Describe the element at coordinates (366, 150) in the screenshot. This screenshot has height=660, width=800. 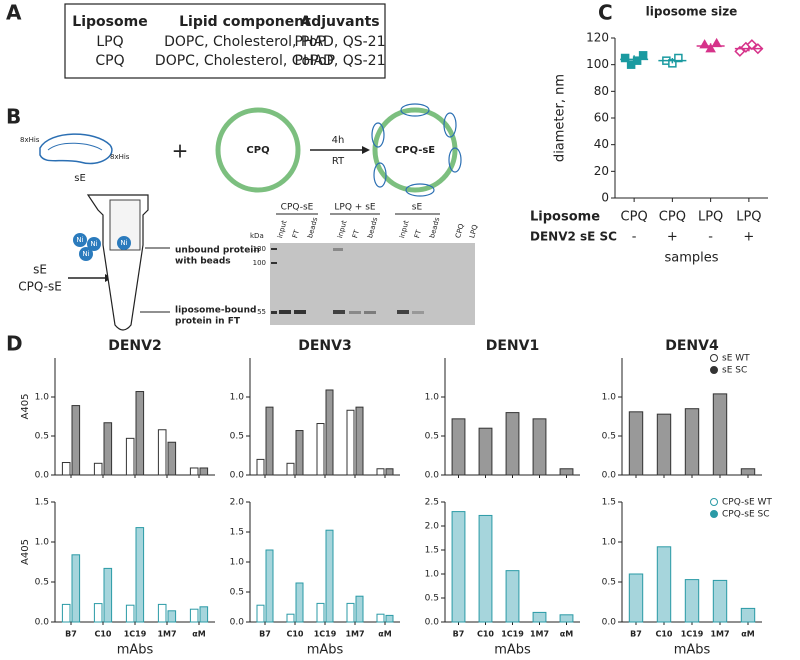
I see `arrow-head` at that location.